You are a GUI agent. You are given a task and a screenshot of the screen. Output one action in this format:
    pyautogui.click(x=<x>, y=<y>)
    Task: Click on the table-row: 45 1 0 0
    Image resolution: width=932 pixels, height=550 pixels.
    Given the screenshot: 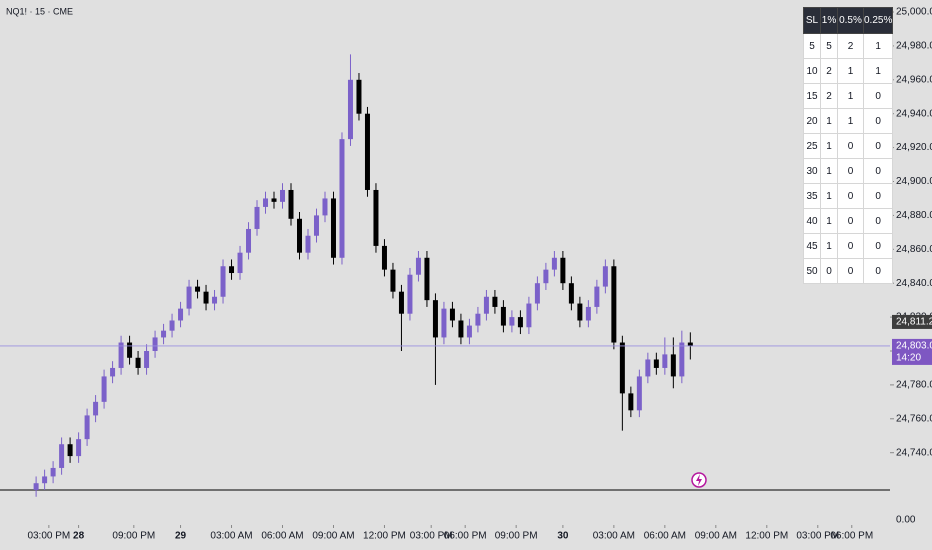 What is the action you would take?
    pyautogui.click(x=848, y=246)
    